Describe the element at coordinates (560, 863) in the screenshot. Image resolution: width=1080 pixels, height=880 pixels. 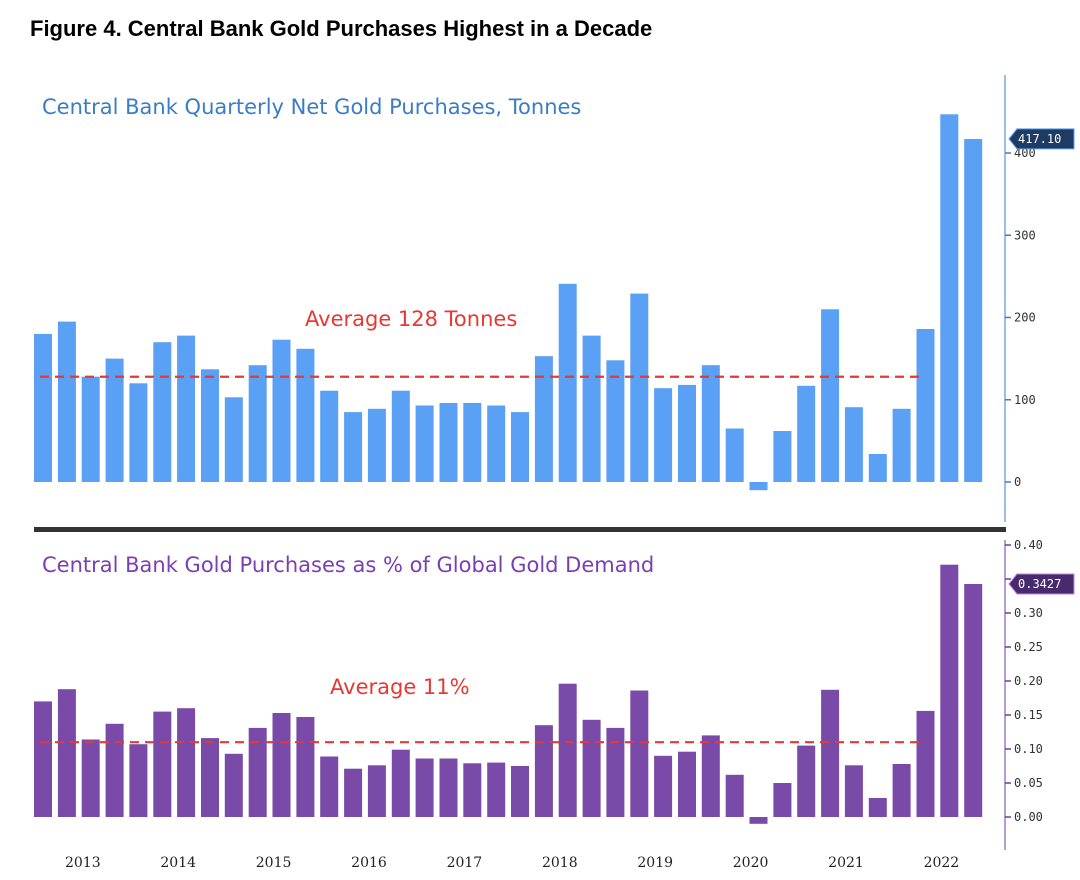
I see `x-tick-label: 2018` at that location.